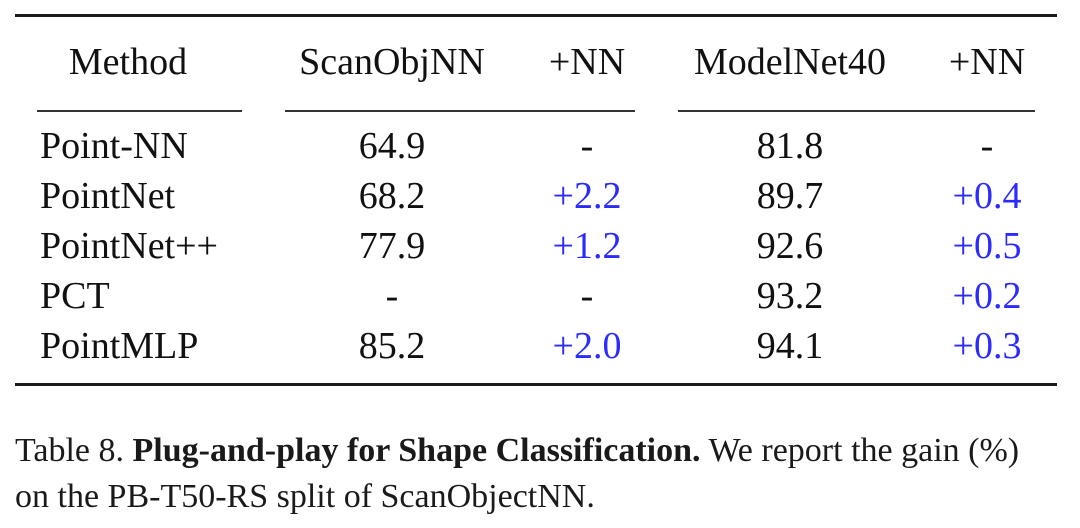 The image size is (1080, 528). I want to click on cell-scanobjnn: 85.2, so click(392, 346).